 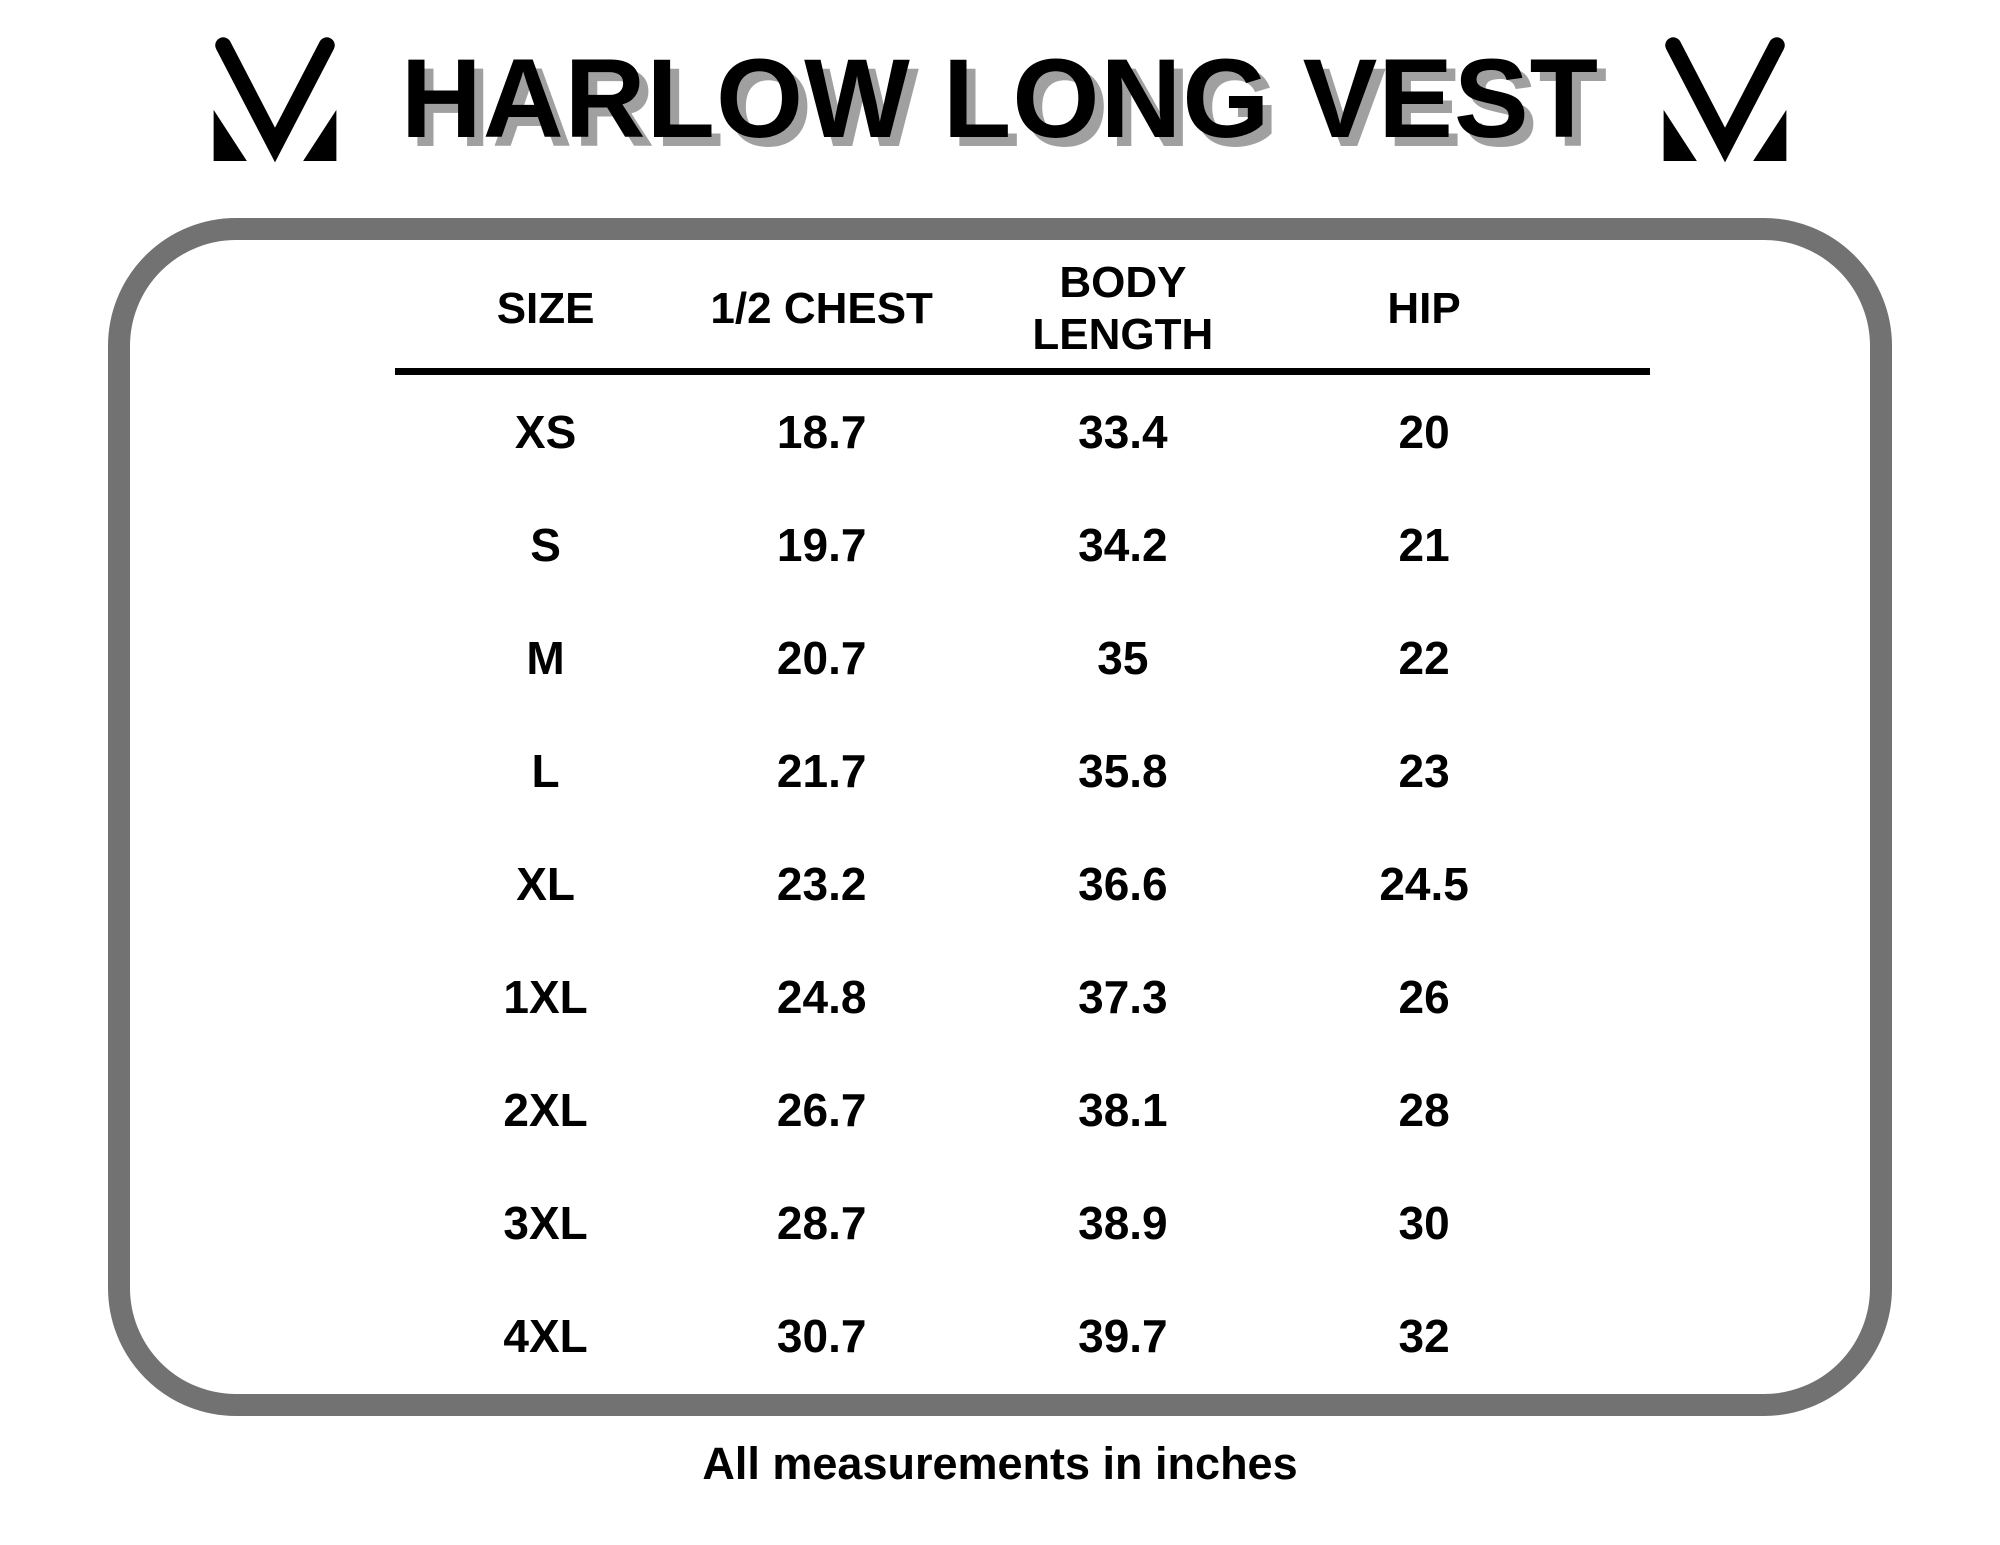 I want to click on size-label: XL, so click(x=545, y=883).